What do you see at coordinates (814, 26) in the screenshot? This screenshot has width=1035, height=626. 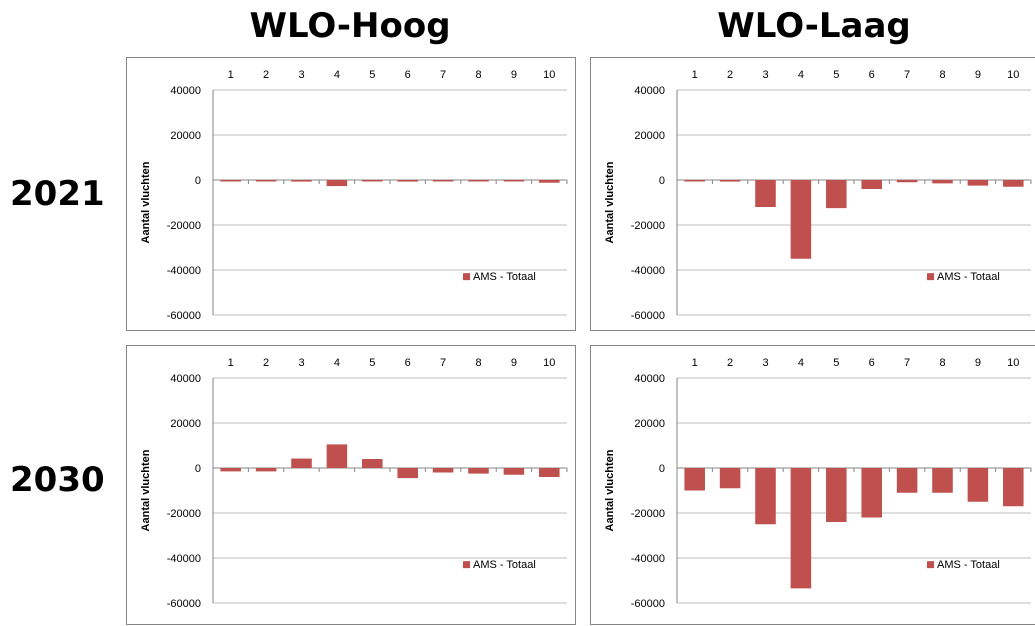 I see `column-title-wlo-laag: WLO-Laag` at bounding box center [814, 26].